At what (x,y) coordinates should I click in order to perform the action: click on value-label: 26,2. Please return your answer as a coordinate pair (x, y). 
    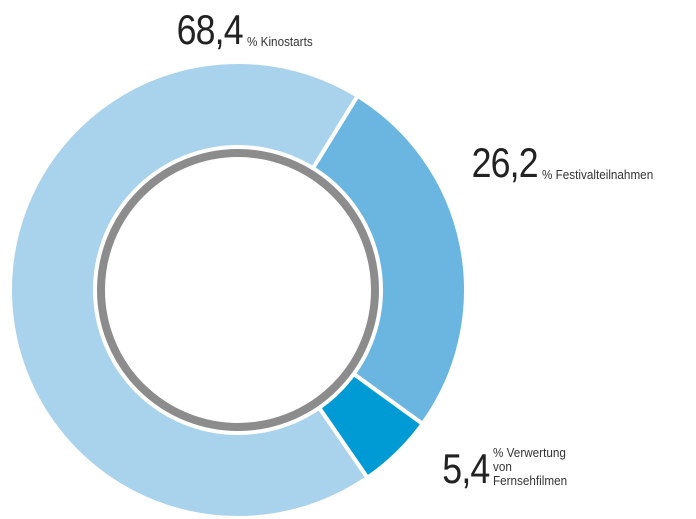
    Looking at the image, I should click on (505, 162).